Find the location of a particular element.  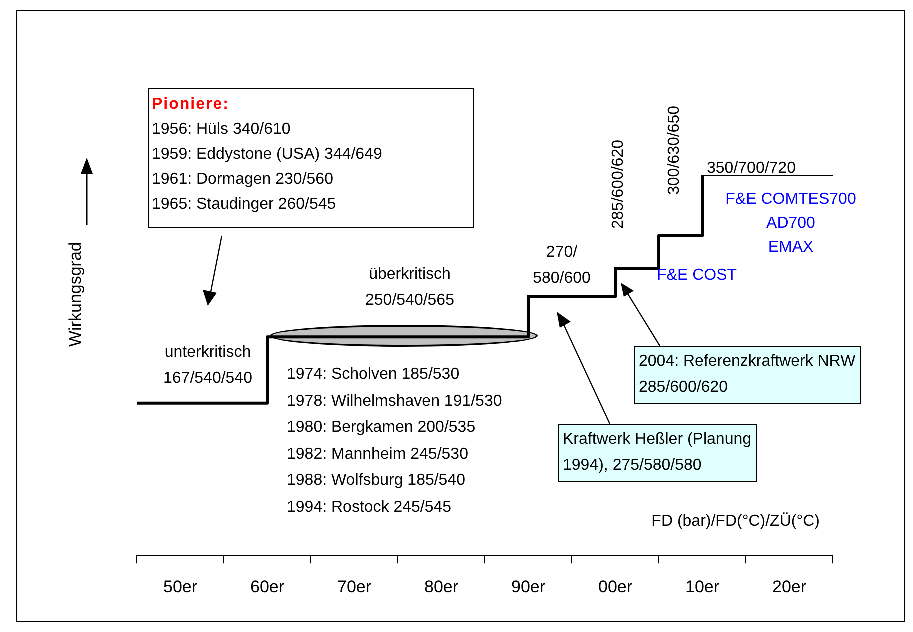

y-axis-title: Wirkungsgrad is located at coordinates (76, 296).